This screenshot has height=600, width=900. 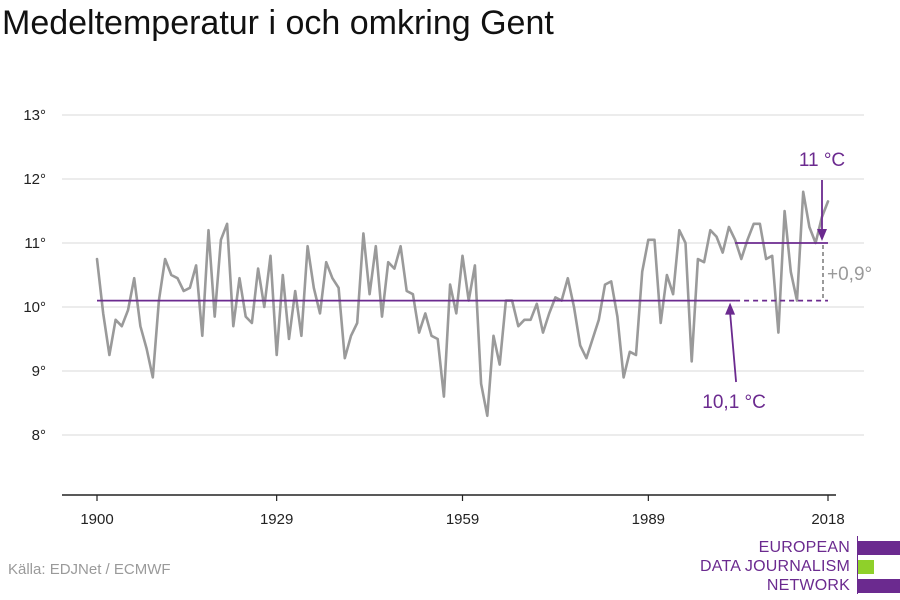 What do you see at coordinates (34, 179) in the screenshot?
I see `y-tick-label: 12°` at bounding box center [34, 179].